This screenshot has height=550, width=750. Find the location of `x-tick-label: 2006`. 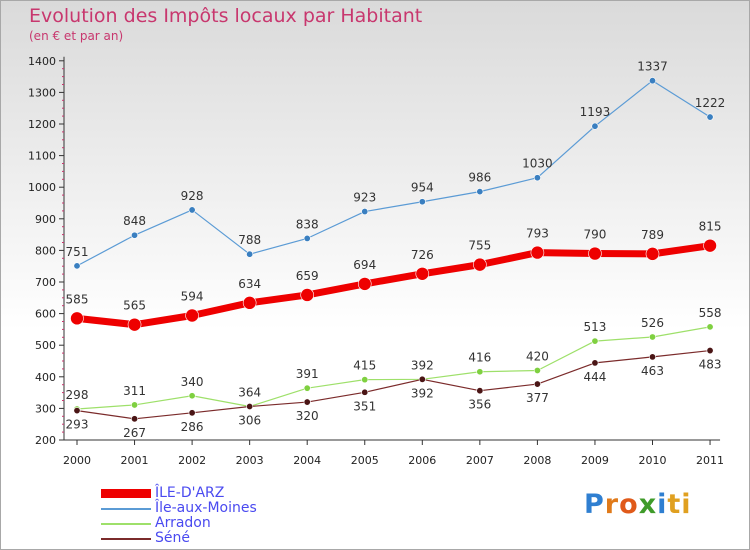

x-tick-label: 2006 is located at coordinates (422, 460).